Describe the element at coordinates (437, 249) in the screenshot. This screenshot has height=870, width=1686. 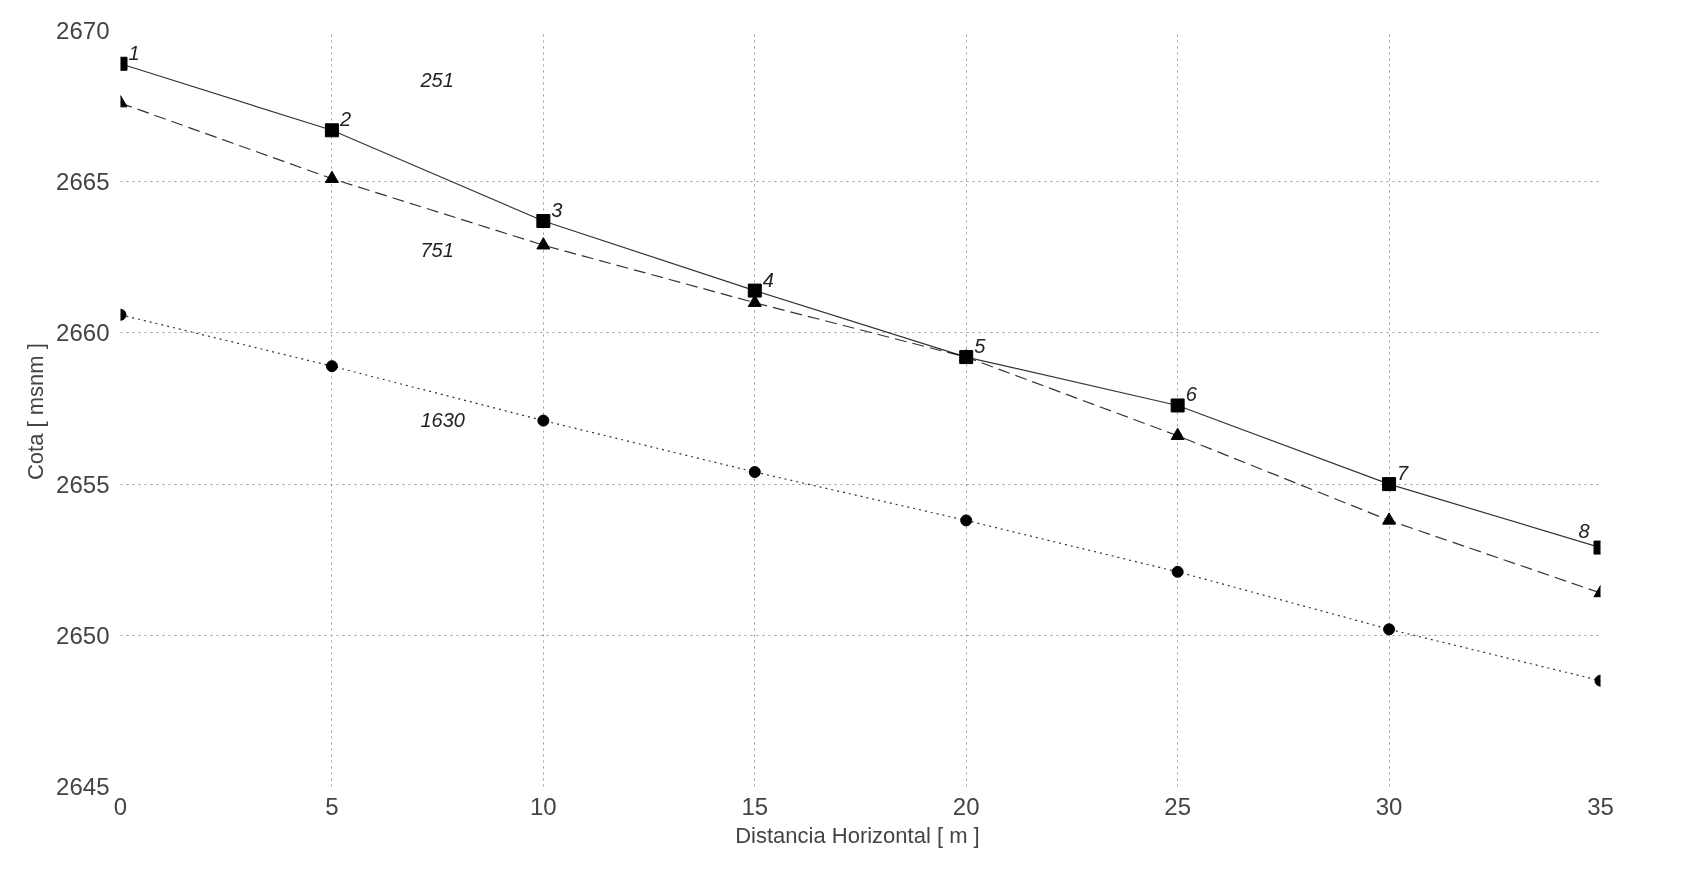
I see `annotation: 751` at that location.